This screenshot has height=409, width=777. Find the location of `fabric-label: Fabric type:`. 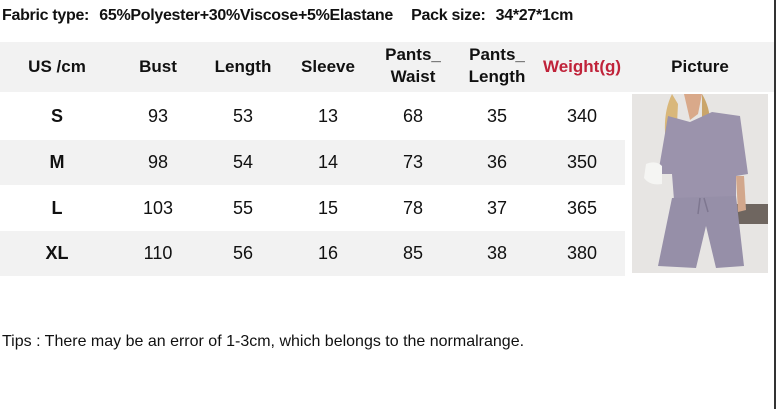

fabric-label: Fabric type: is located at coordinates (46, 15).